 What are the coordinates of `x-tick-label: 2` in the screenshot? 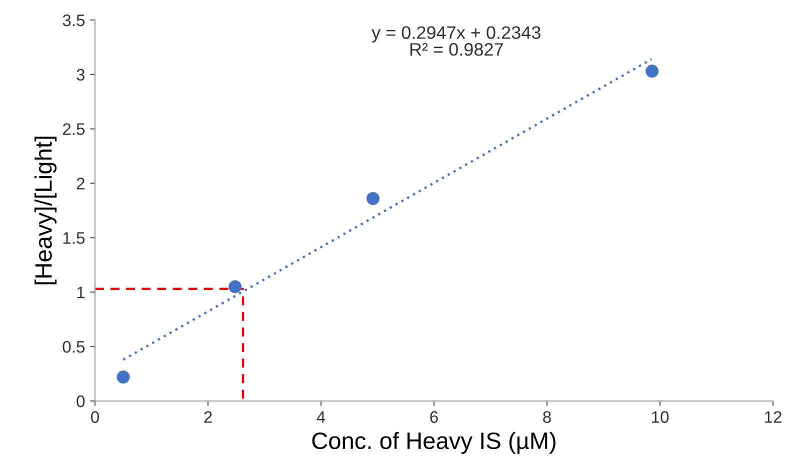 It's located at (208, 417).